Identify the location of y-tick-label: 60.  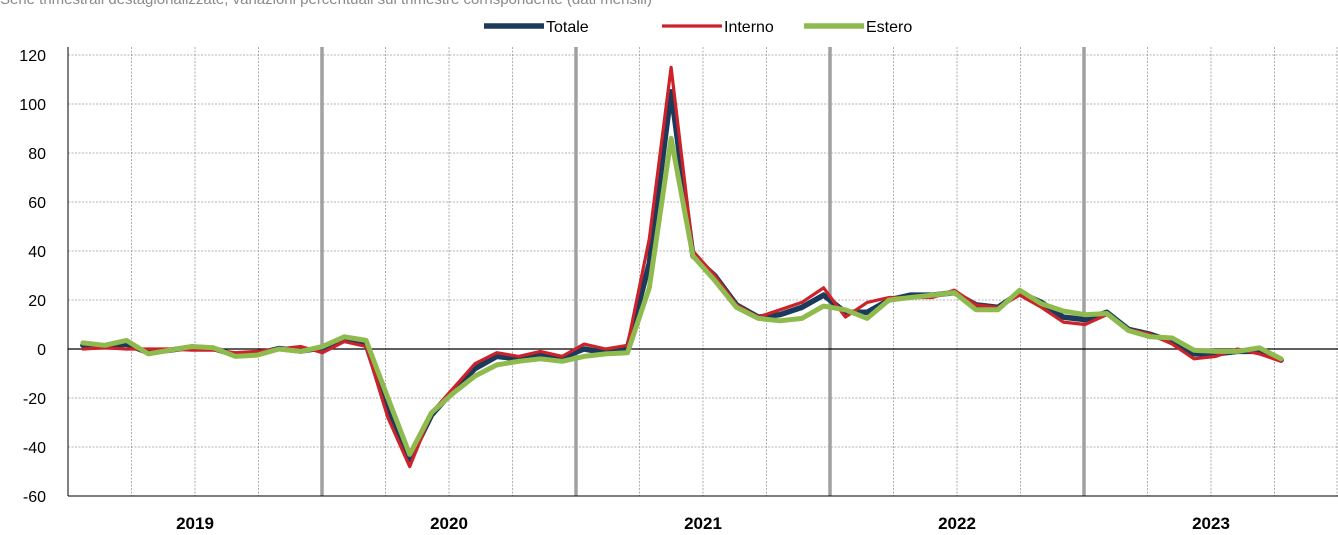
(37, 203).